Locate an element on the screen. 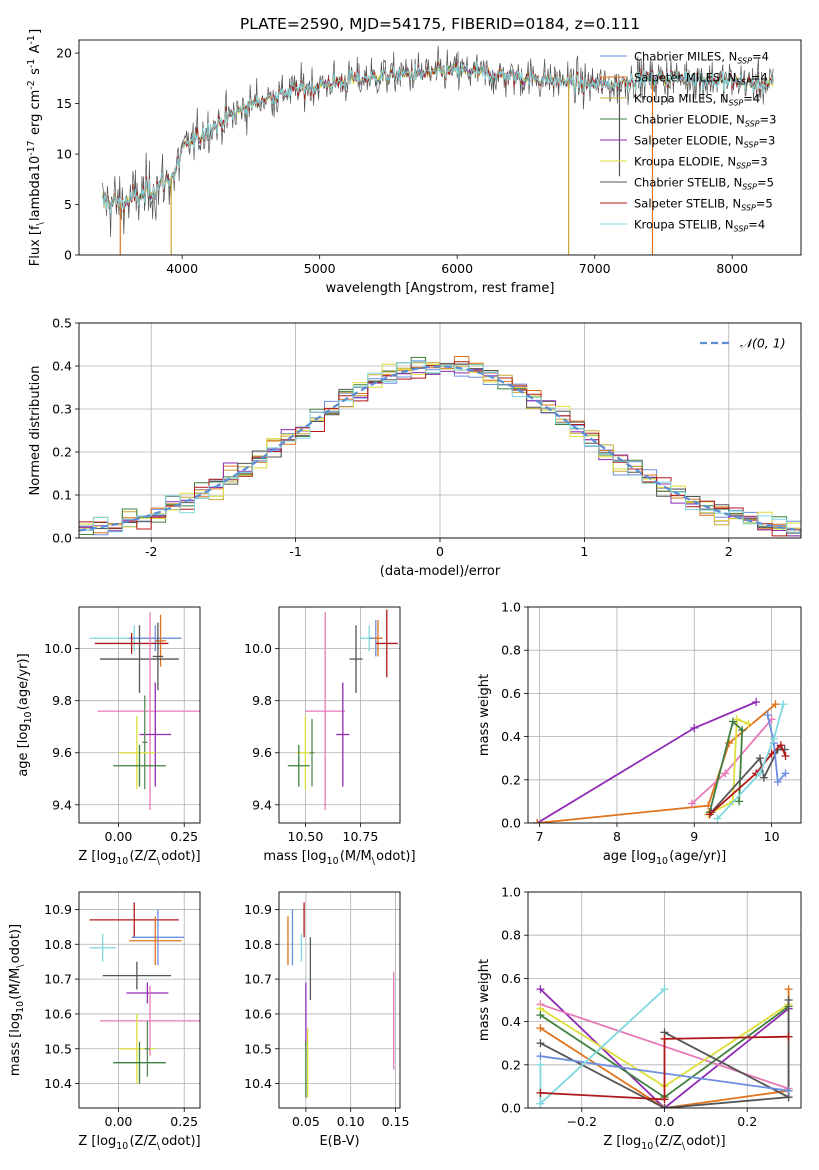 The height and width of the screenshot is (1170, 819). y-tick-label: 10.7 is located at coordinates (58, 979).